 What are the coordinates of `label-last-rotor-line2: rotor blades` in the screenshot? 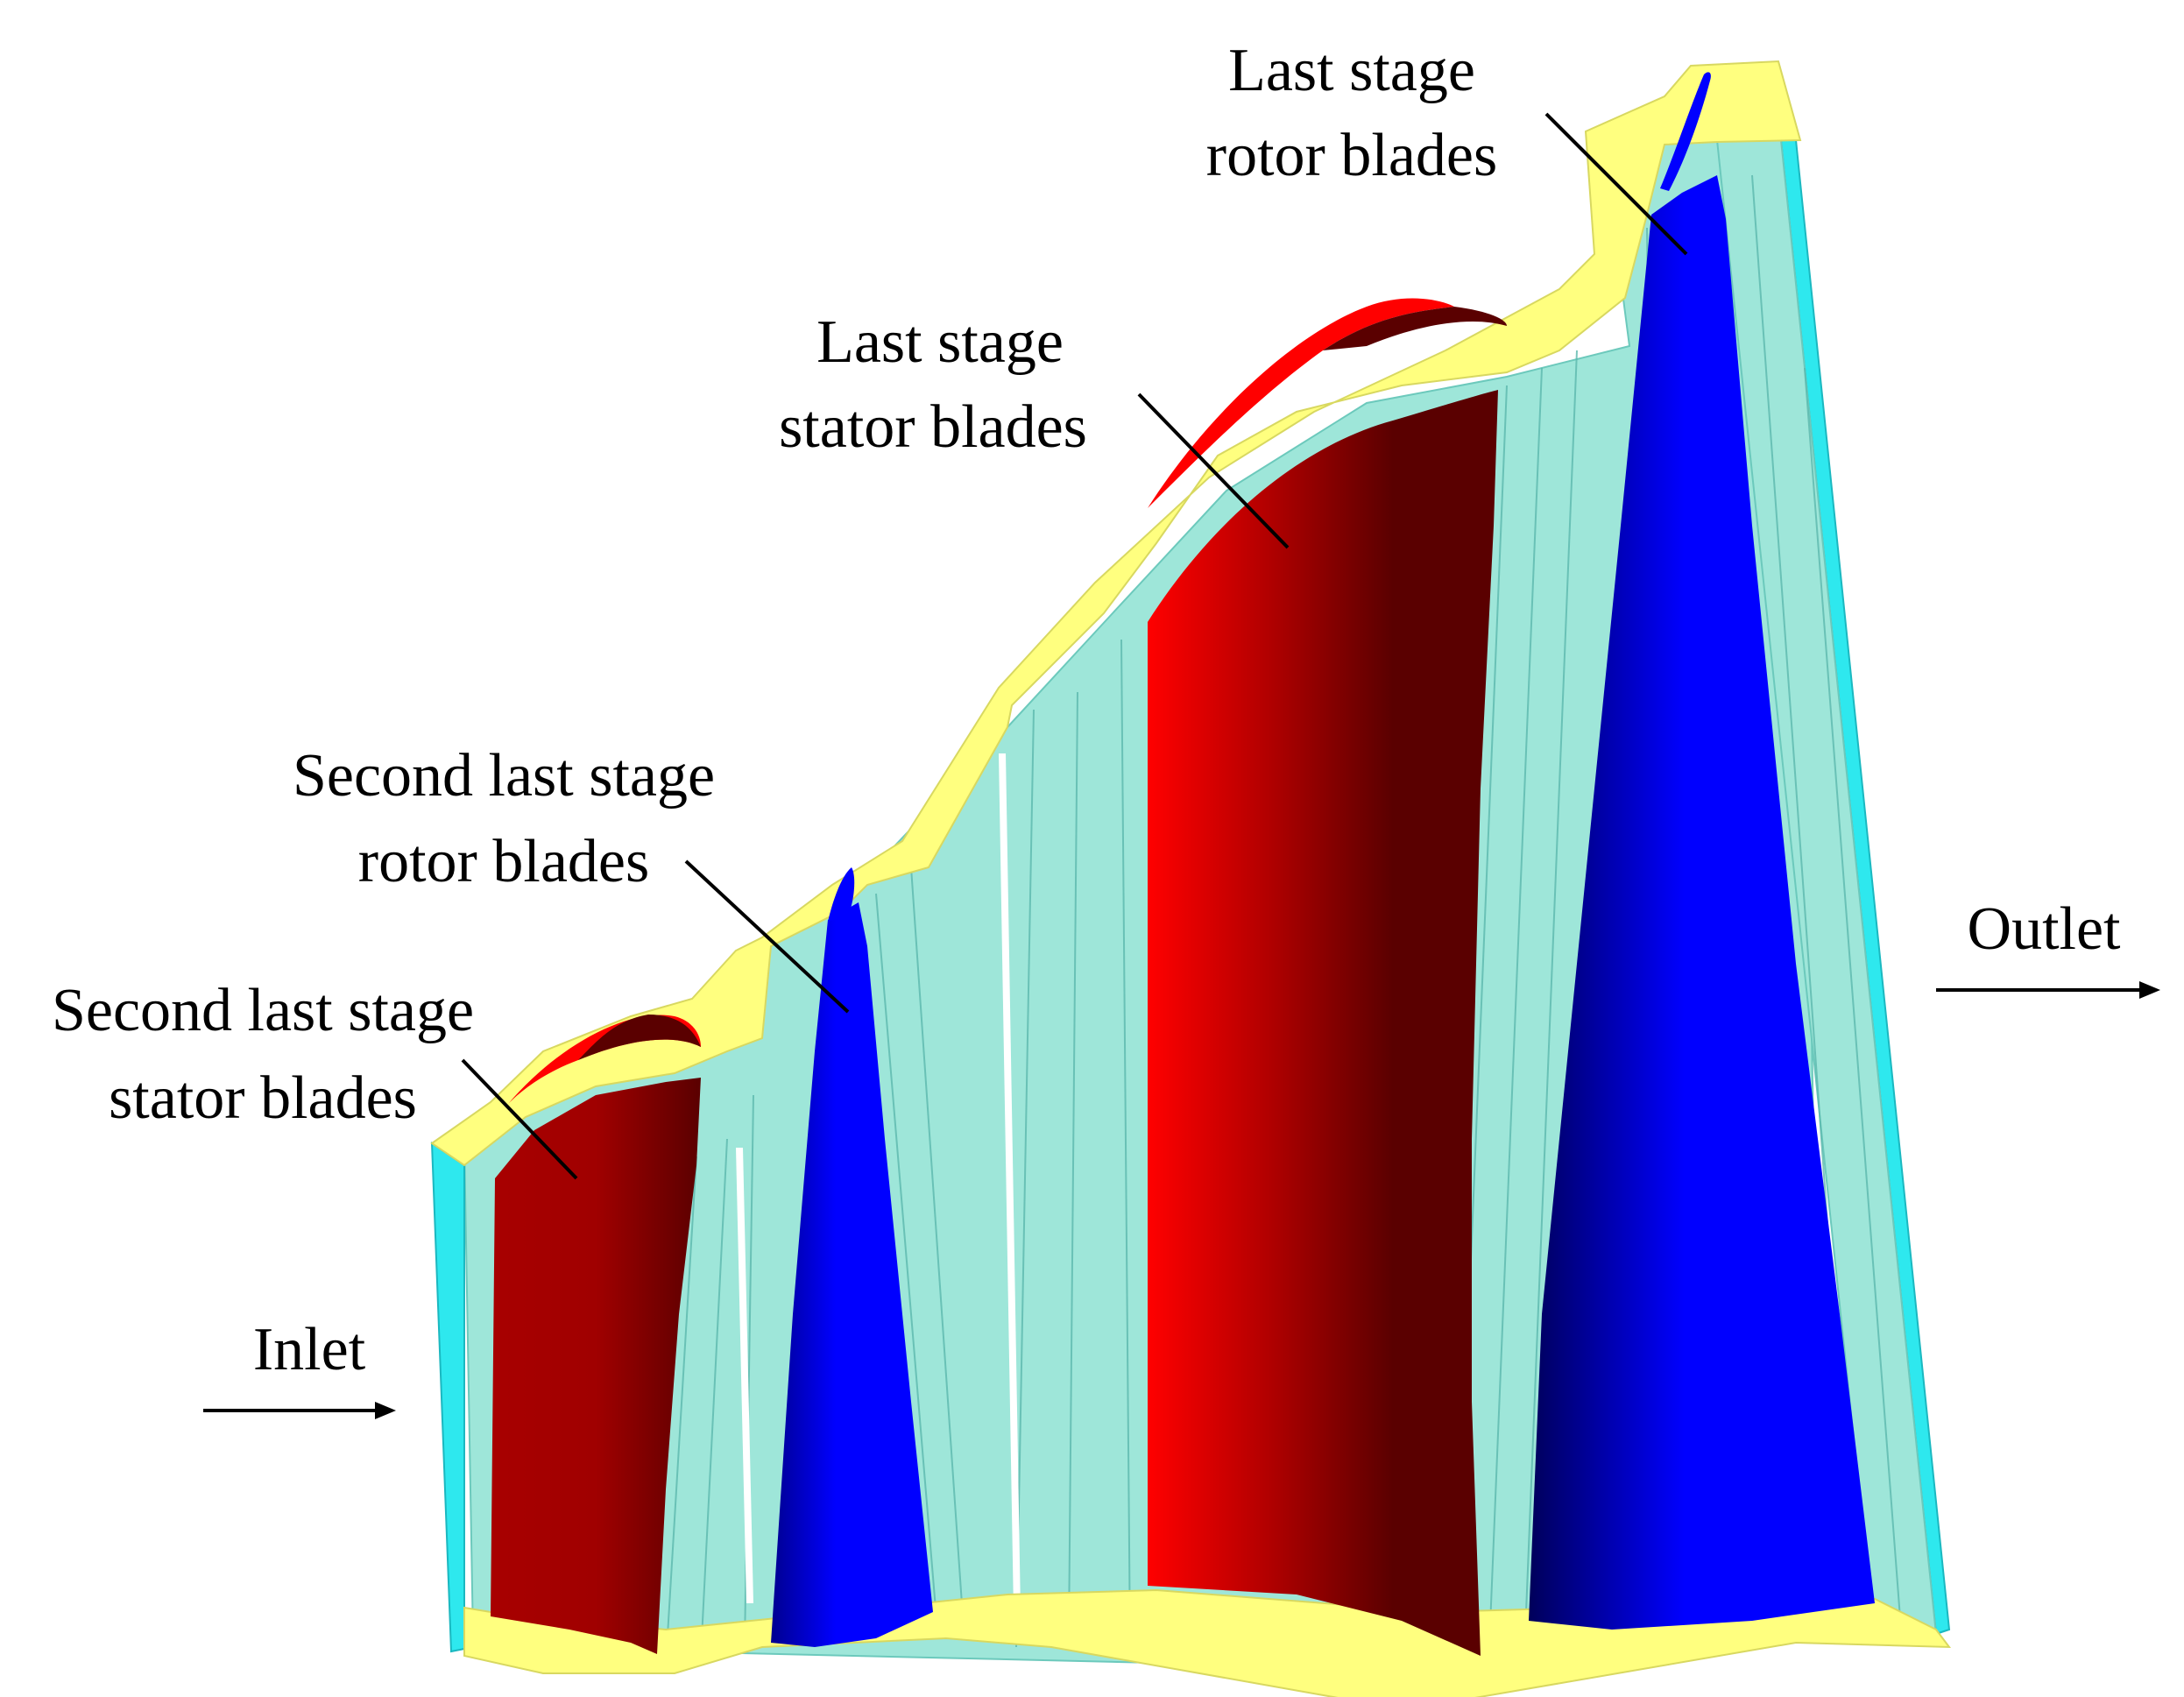 It's located at (1351, 155).